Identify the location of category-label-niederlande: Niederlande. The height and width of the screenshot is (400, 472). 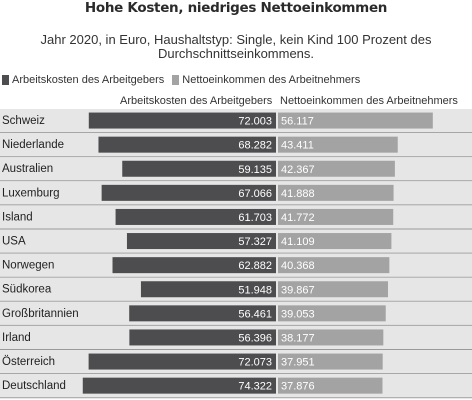
(33, 145).